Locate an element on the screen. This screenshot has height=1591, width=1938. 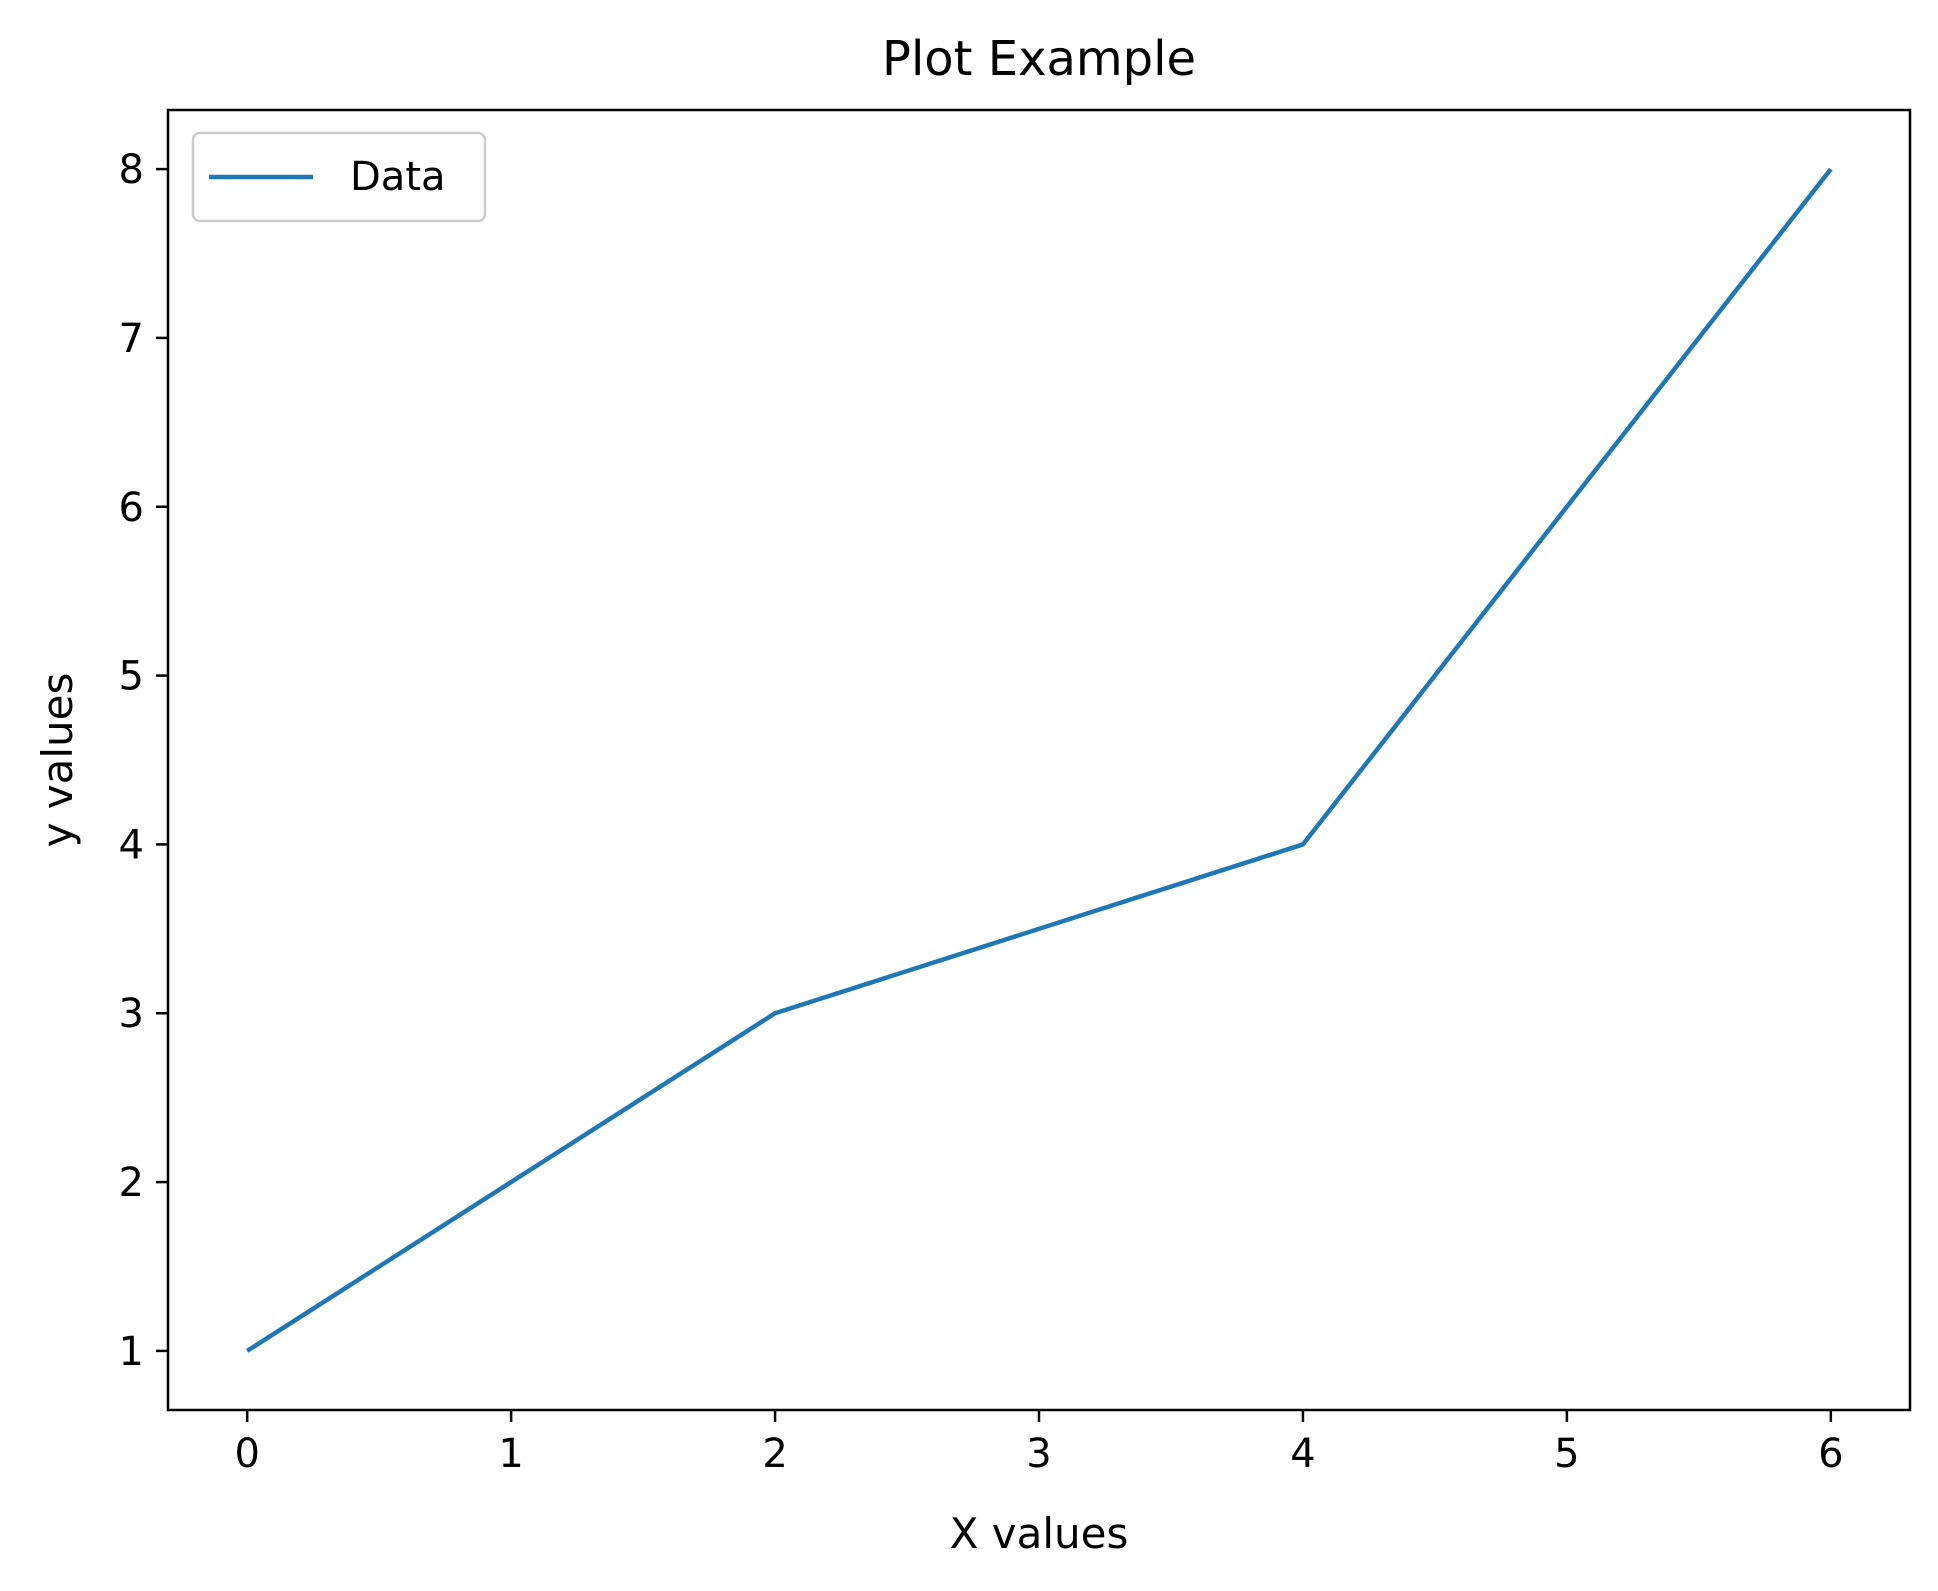
legend: Data is located at coordinates (339, 177).